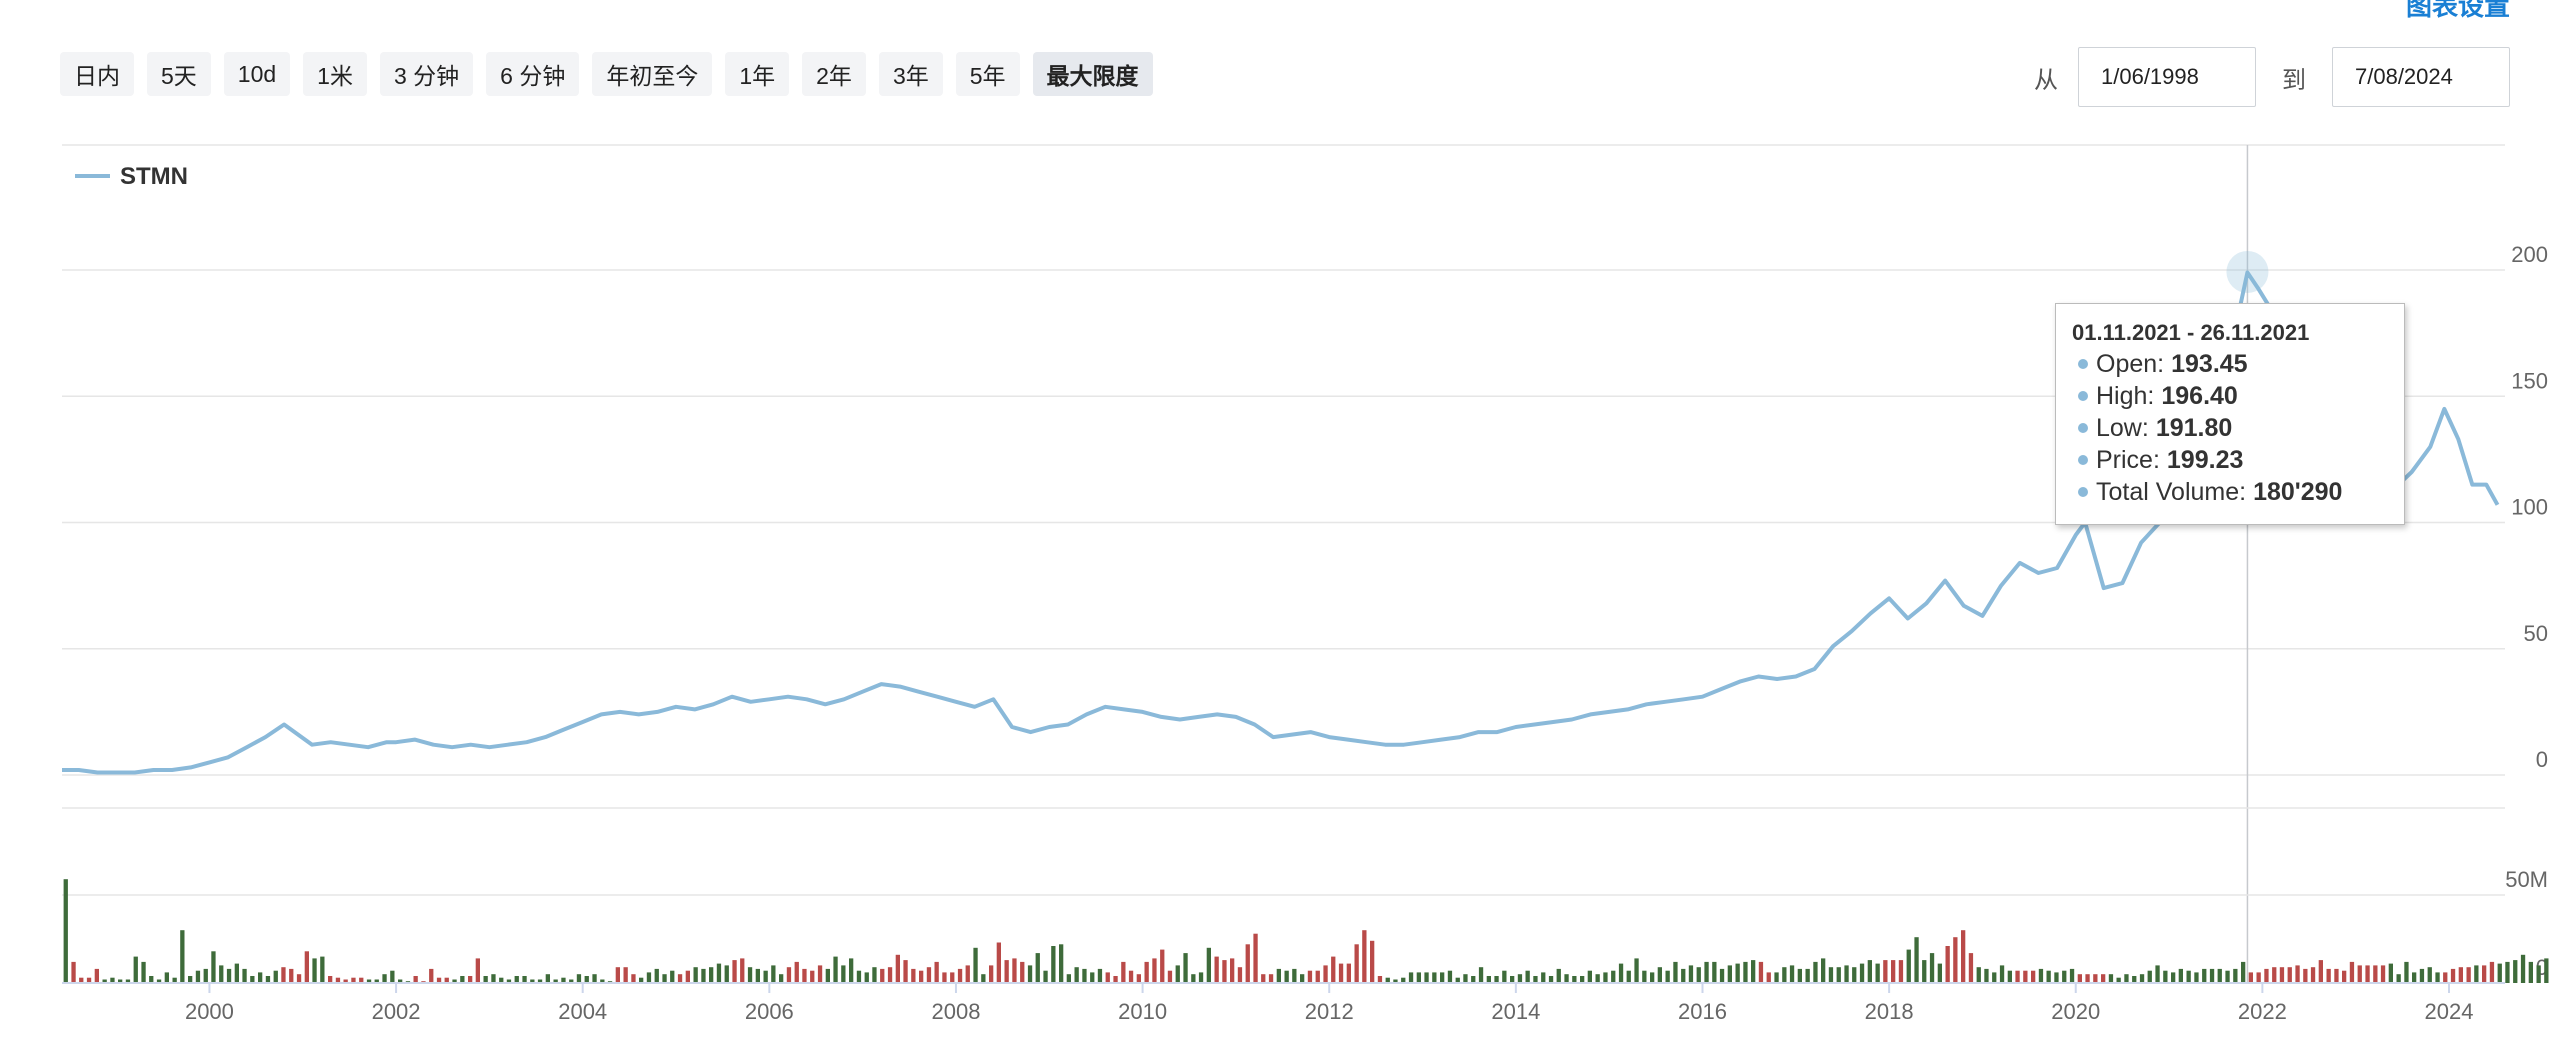  What do you see at coordinates (2230, 364) in the screenshot?
I see `tooltip-row-open: Open: 193.45` at bounding box center [2230, 364].